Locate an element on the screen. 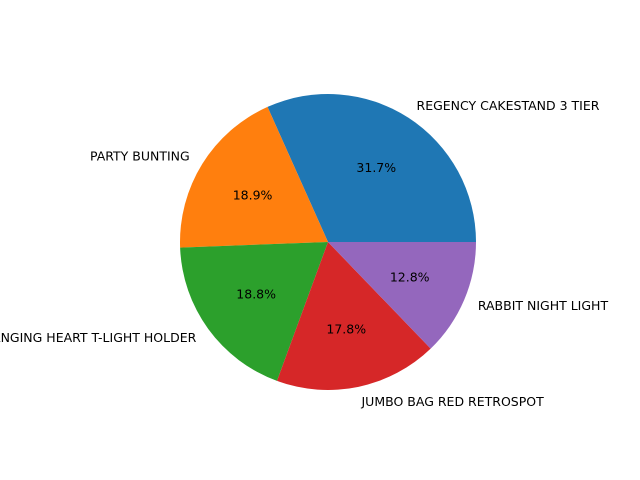  percentage-label-rabbit-night-light: 12.8% is located at coordinates (410, 276).